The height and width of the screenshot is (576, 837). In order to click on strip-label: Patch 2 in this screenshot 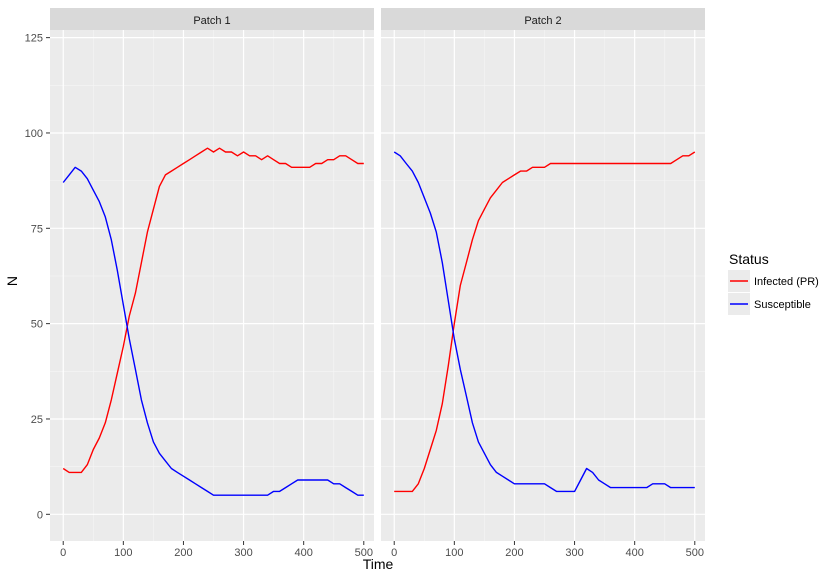, I will do `click(542, 21)`.